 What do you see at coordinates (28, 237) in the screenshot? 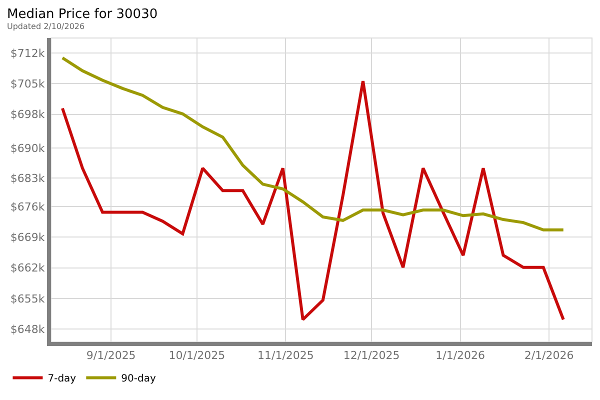
I see `y-tick-label: $669k` at bounding box center [28, 237].